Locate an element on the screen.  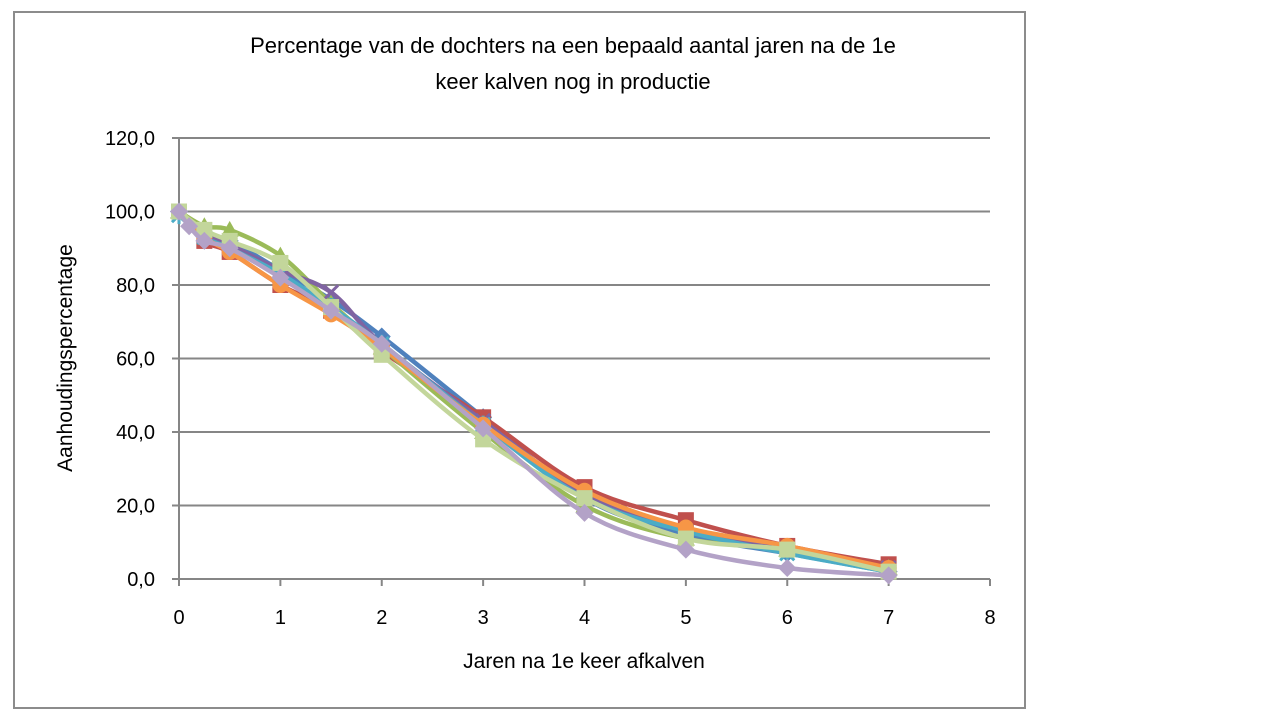
x-tick-label: 1 is located at coordinates (280, 618).